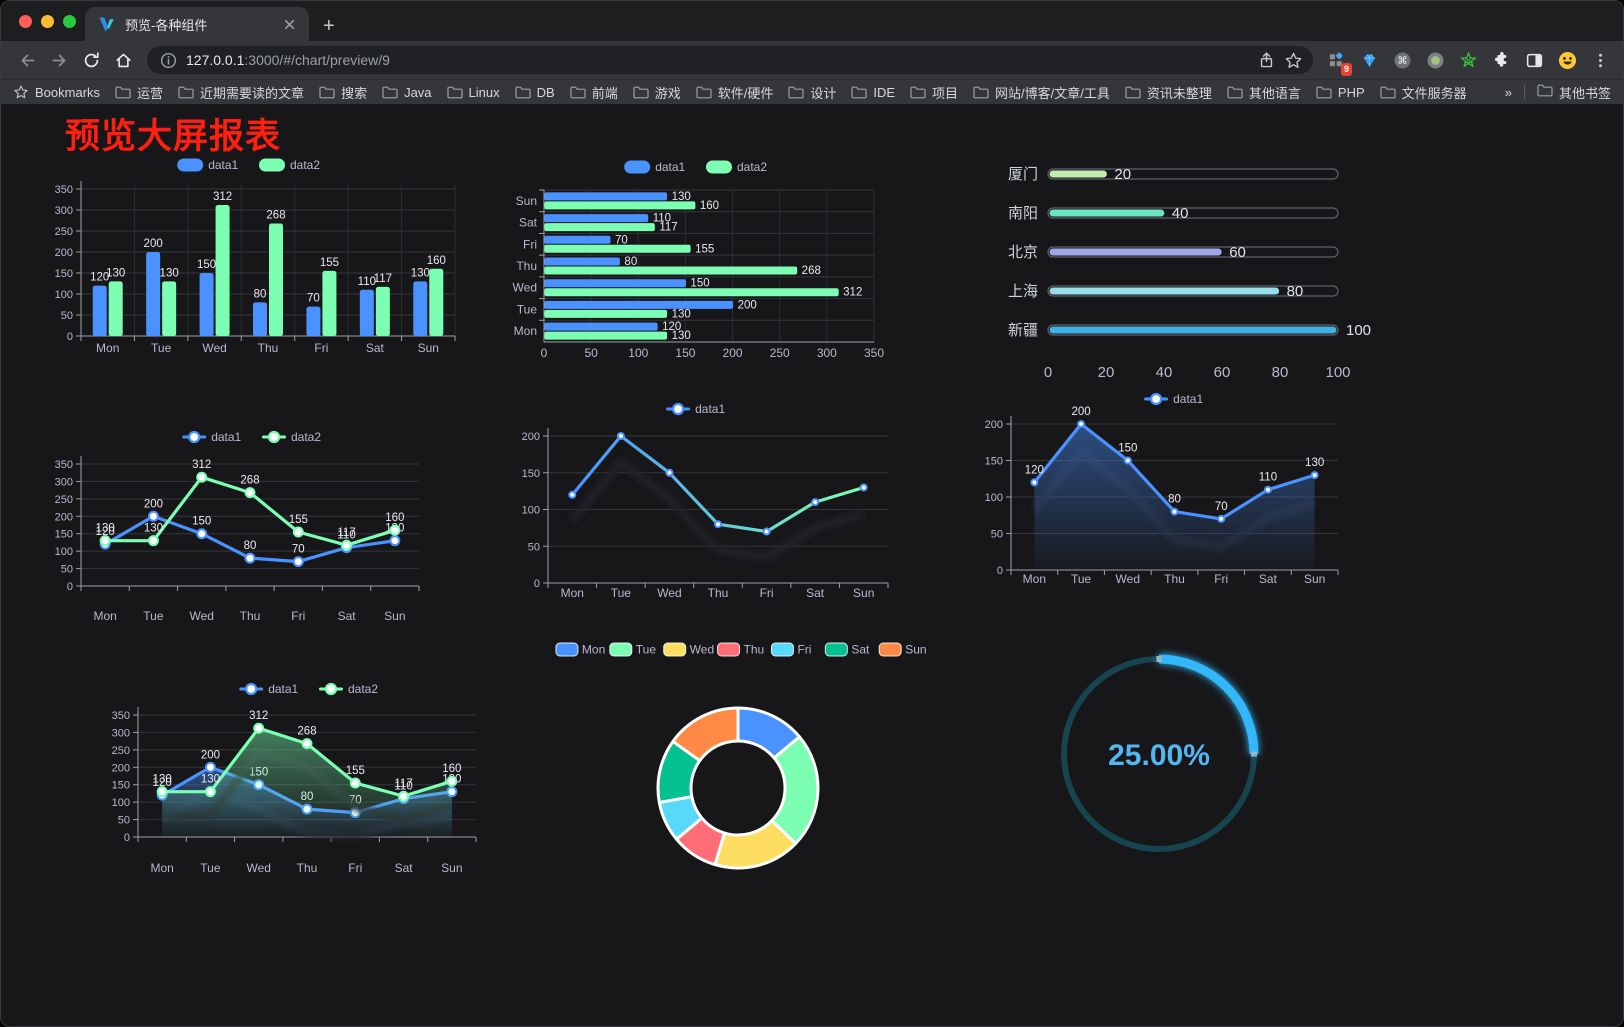  What do you see at coordinates (91, 60) in the screenshot?
I see `reload-button` at bounding box center [91, 60].